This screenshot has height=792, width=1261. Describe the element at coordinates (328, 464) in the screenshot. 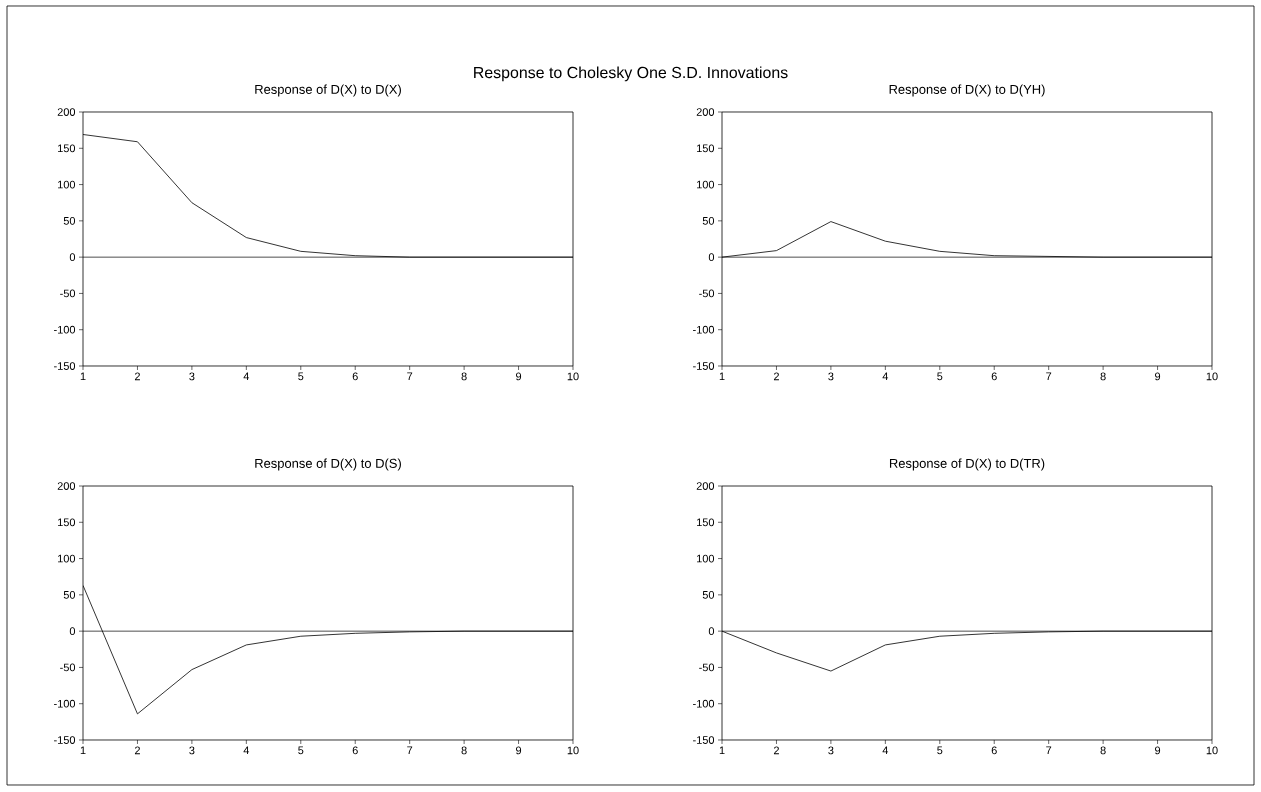

I see `chart-title: Response of D(X) to D(S)` at that location.